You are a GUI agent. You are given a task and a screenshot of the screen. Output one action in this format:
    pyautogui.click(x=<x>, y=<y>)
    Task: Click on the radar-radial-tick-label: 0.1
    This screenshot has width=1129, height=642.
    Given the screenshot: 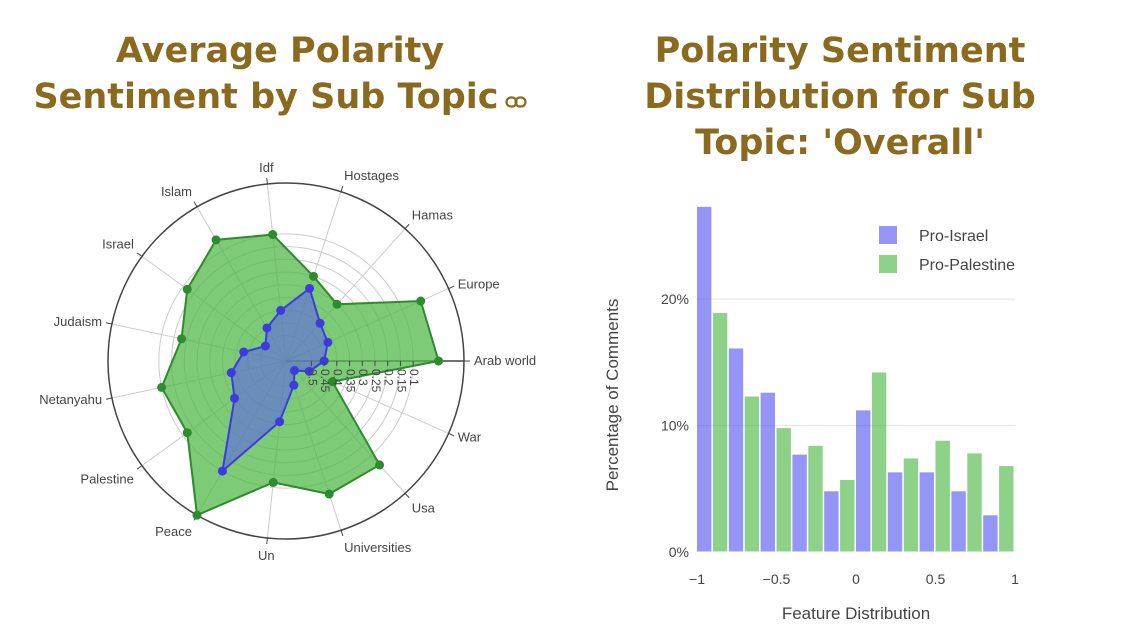 What is the action you would take?
    pyautogui.click(x=414, y=377)
    